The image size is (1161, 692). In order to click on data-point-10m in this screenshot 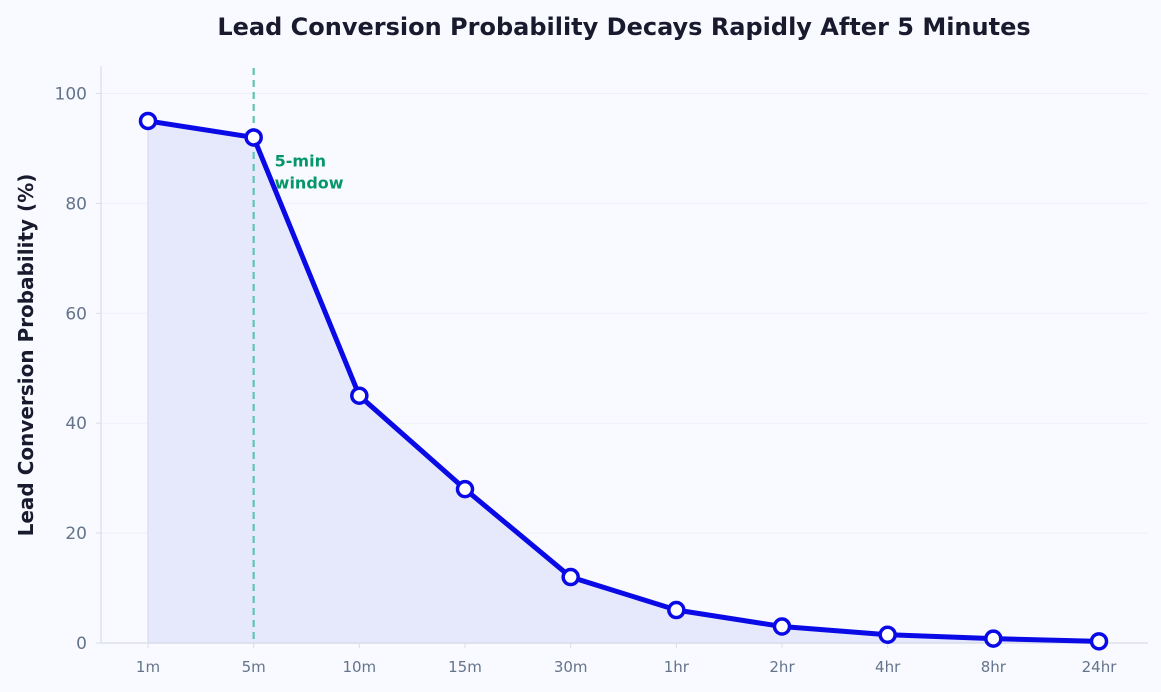, I will do `click(359, 395)`.